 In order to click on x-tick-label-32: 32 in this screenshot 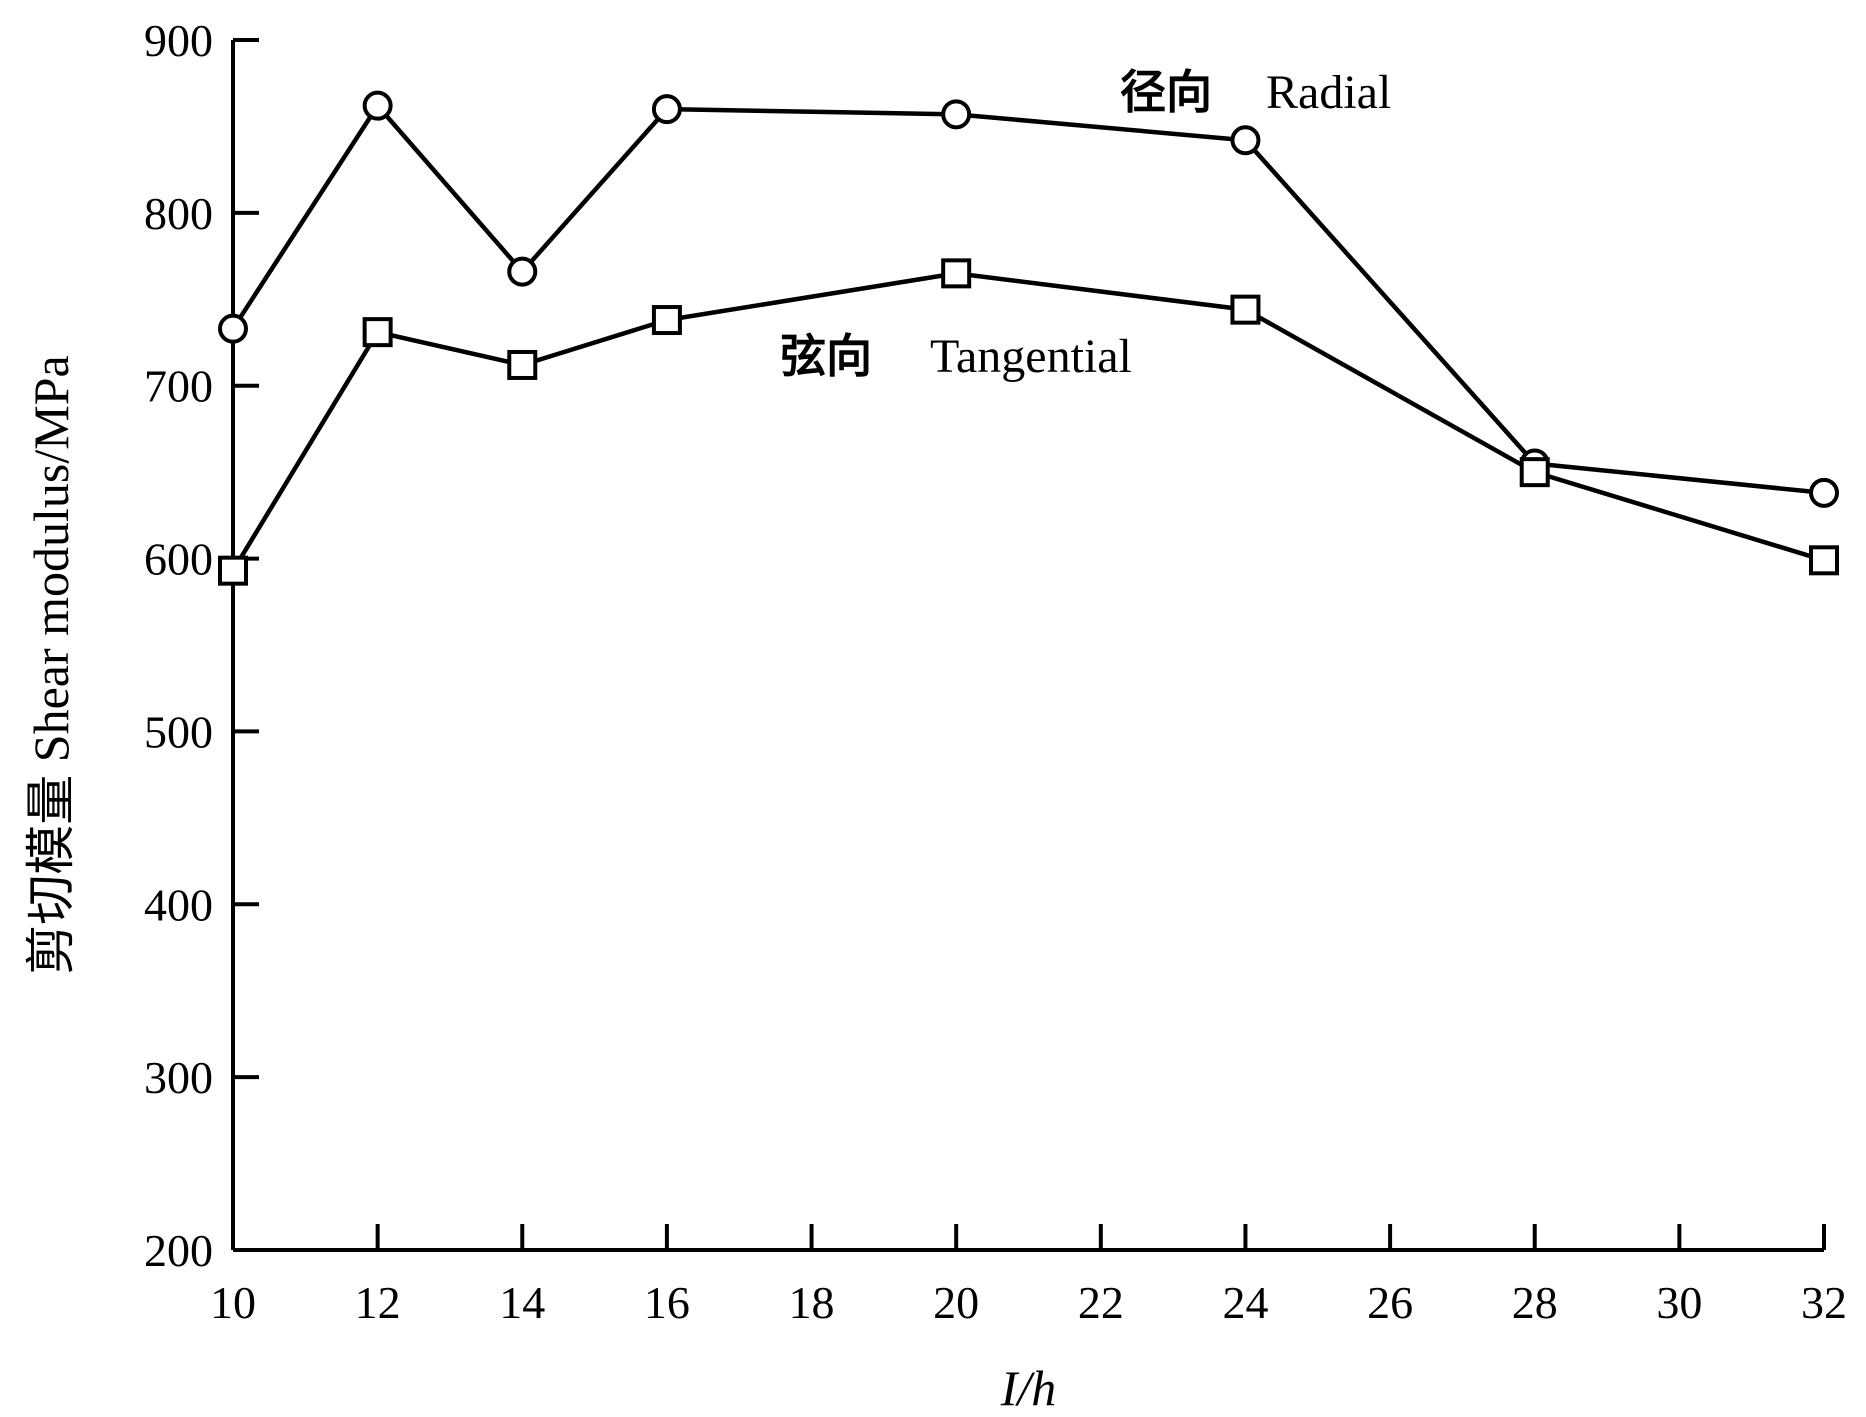, I will do `click(1824, 1302)`.